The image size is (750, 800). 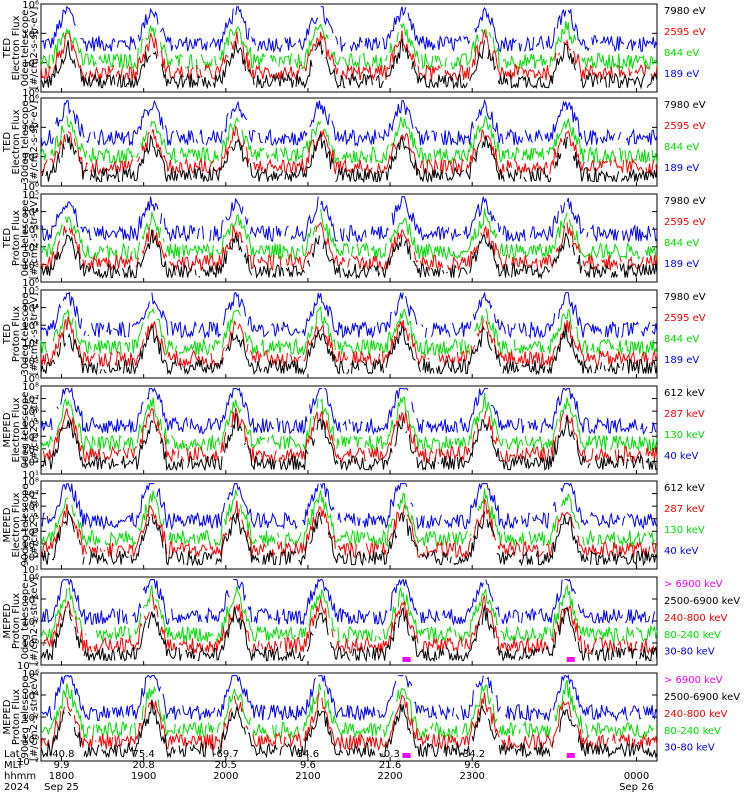 What do you see at coordinates (471, 776) in the screenshot?
I see `x-tick-label-hhmm: 2300` at bounding box center [471, 776].